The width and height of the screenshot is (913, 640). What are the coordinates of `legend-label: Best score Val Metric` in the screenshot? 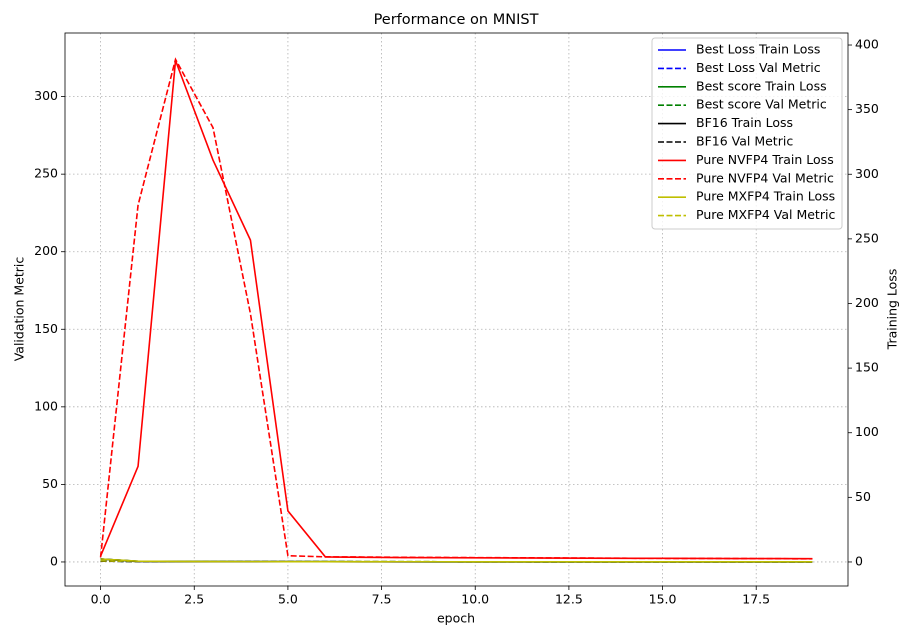 It's located at (761, 104).